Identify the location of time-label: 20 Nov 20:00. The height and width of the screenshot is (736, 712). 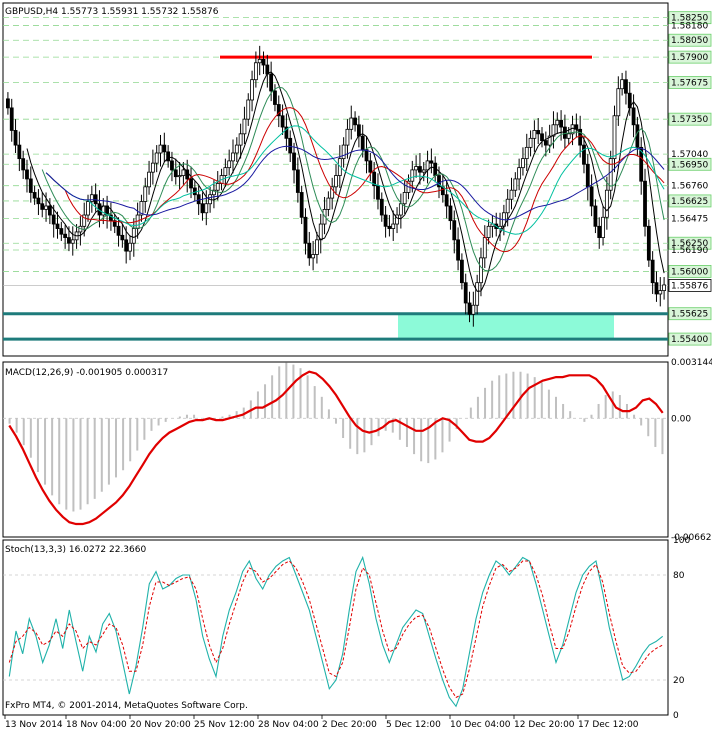
(160, 725).